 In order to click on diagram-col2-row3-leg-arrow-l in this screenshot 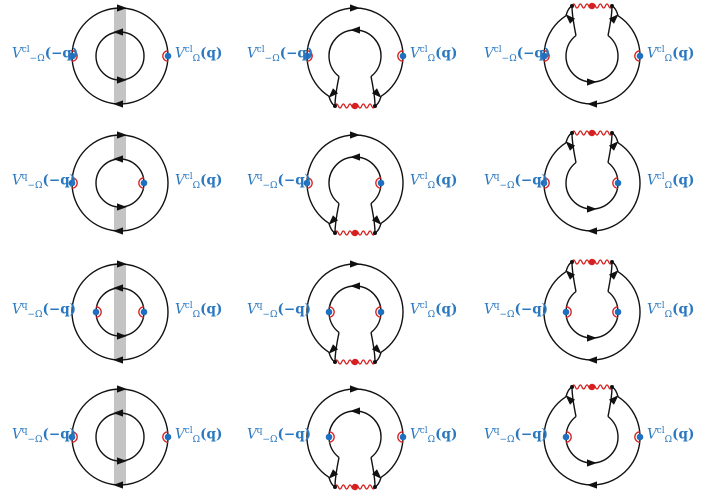, I will do `click(333, 349)`.